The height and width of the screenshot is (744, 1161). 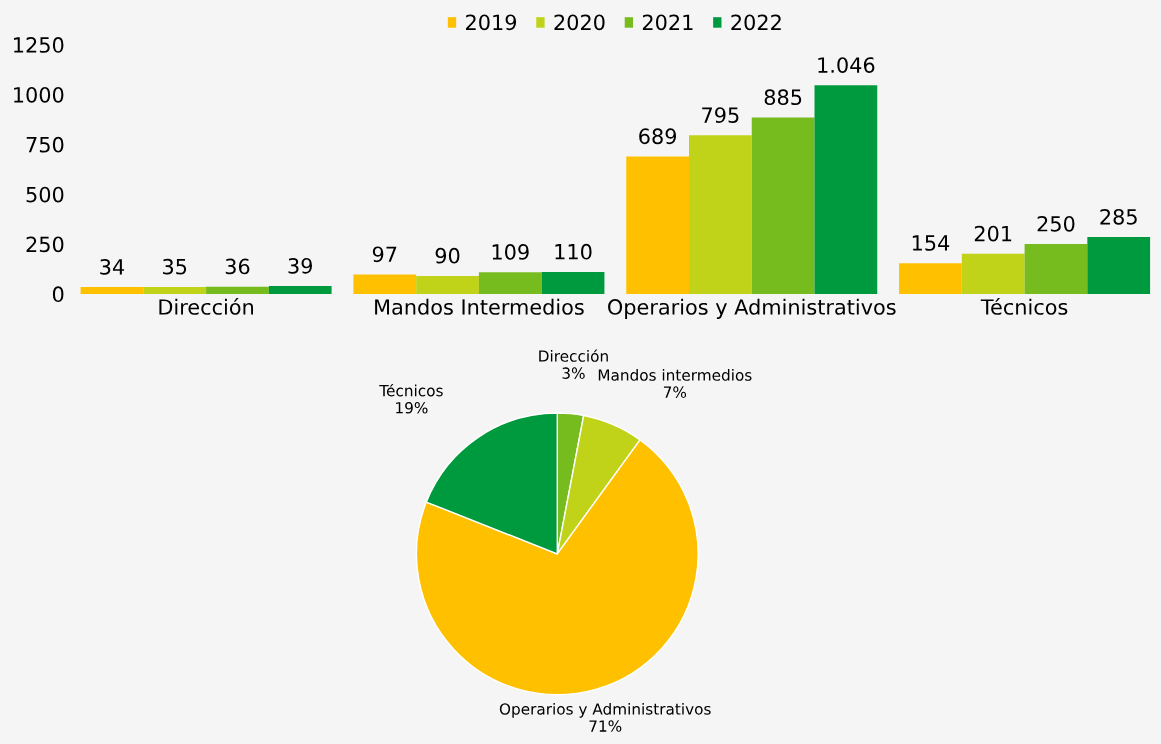 I want to click on data-label: 39, so click(x=300, y=265).